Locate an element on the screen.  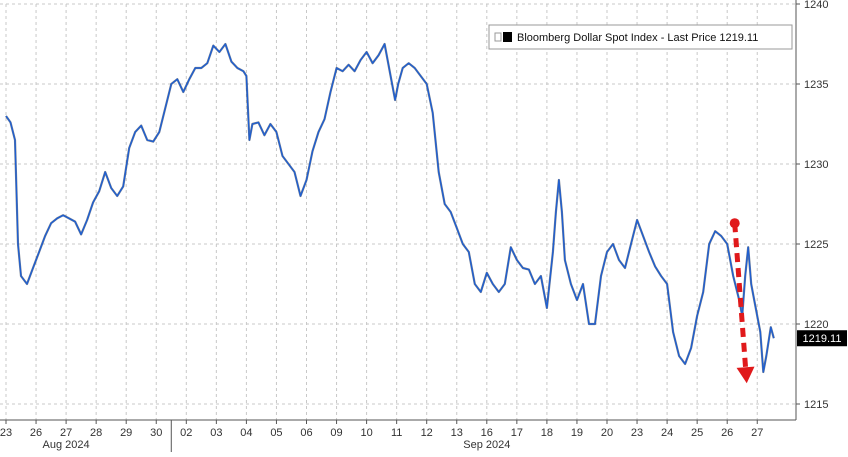
x-tick-label: 12 is located at coordinates (427, 433).